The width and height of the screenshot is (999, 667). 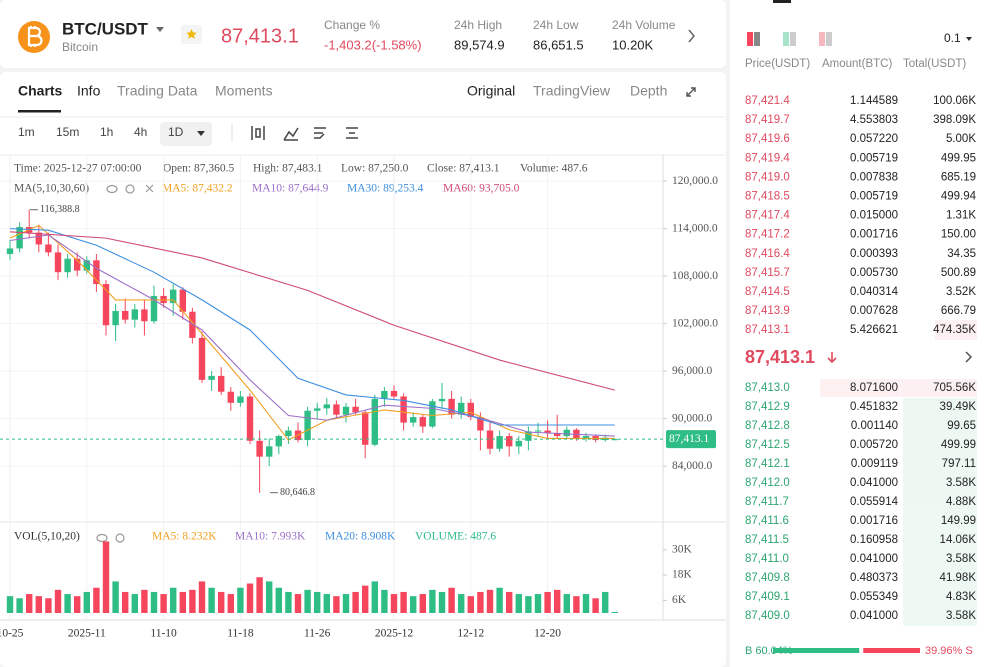 I want to click on interval: 15m, so click(x=67, y=132).